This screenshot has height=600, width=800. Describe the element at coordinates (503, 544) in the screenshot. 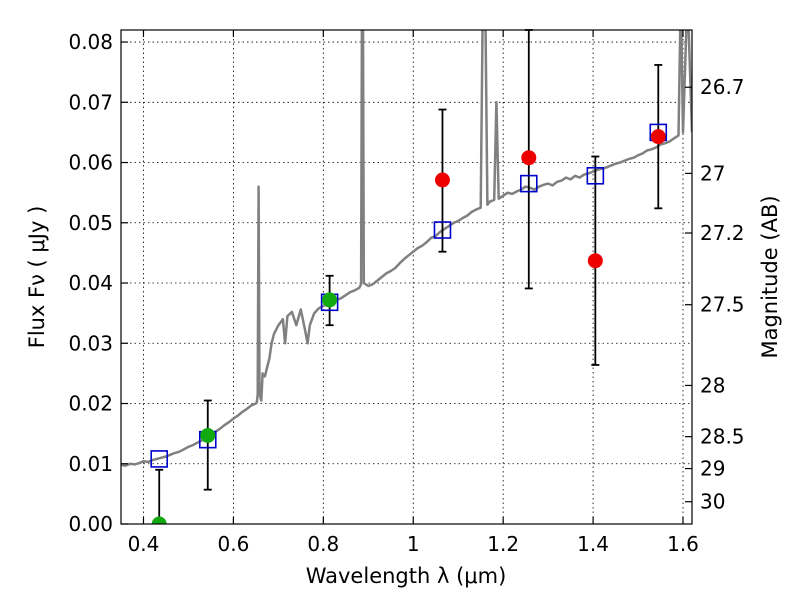

I see `x-tick-label: 1.2` at that location.